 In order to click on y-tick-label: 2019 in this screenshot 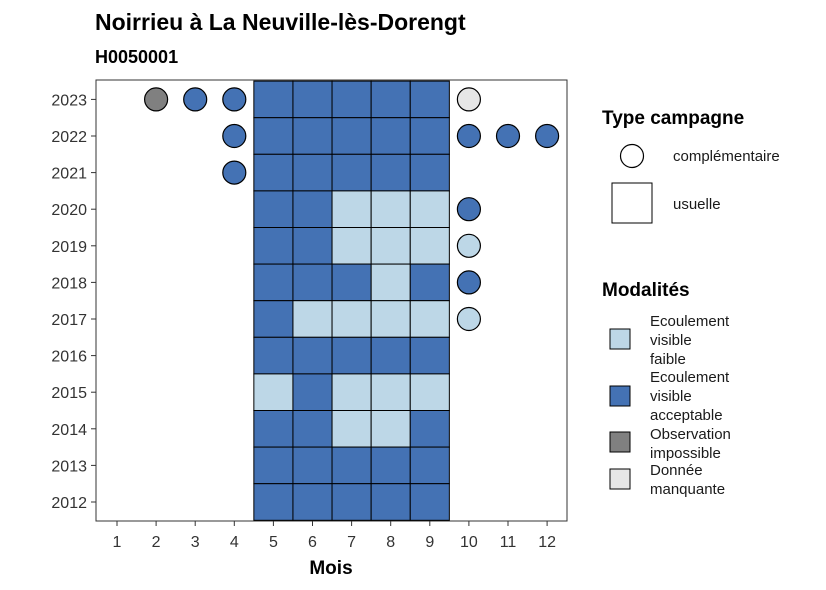, I will do `click(69, 247)`.